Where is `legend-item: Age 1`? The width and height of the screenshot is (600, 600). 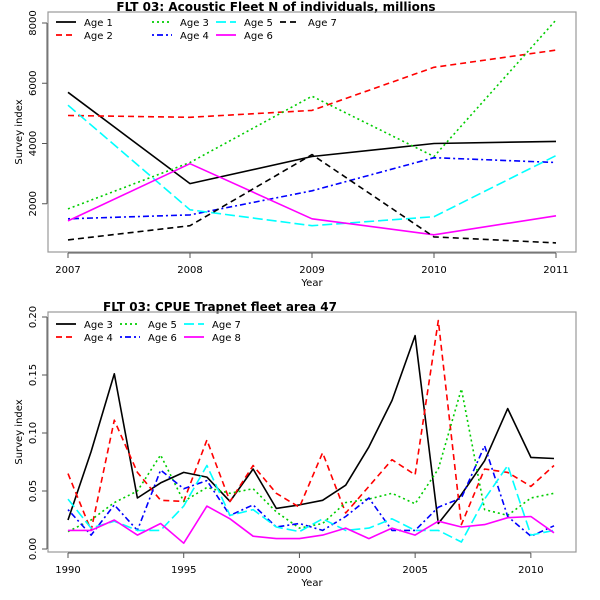
legend-item: Age 1 is located at coordinates (84, 23).